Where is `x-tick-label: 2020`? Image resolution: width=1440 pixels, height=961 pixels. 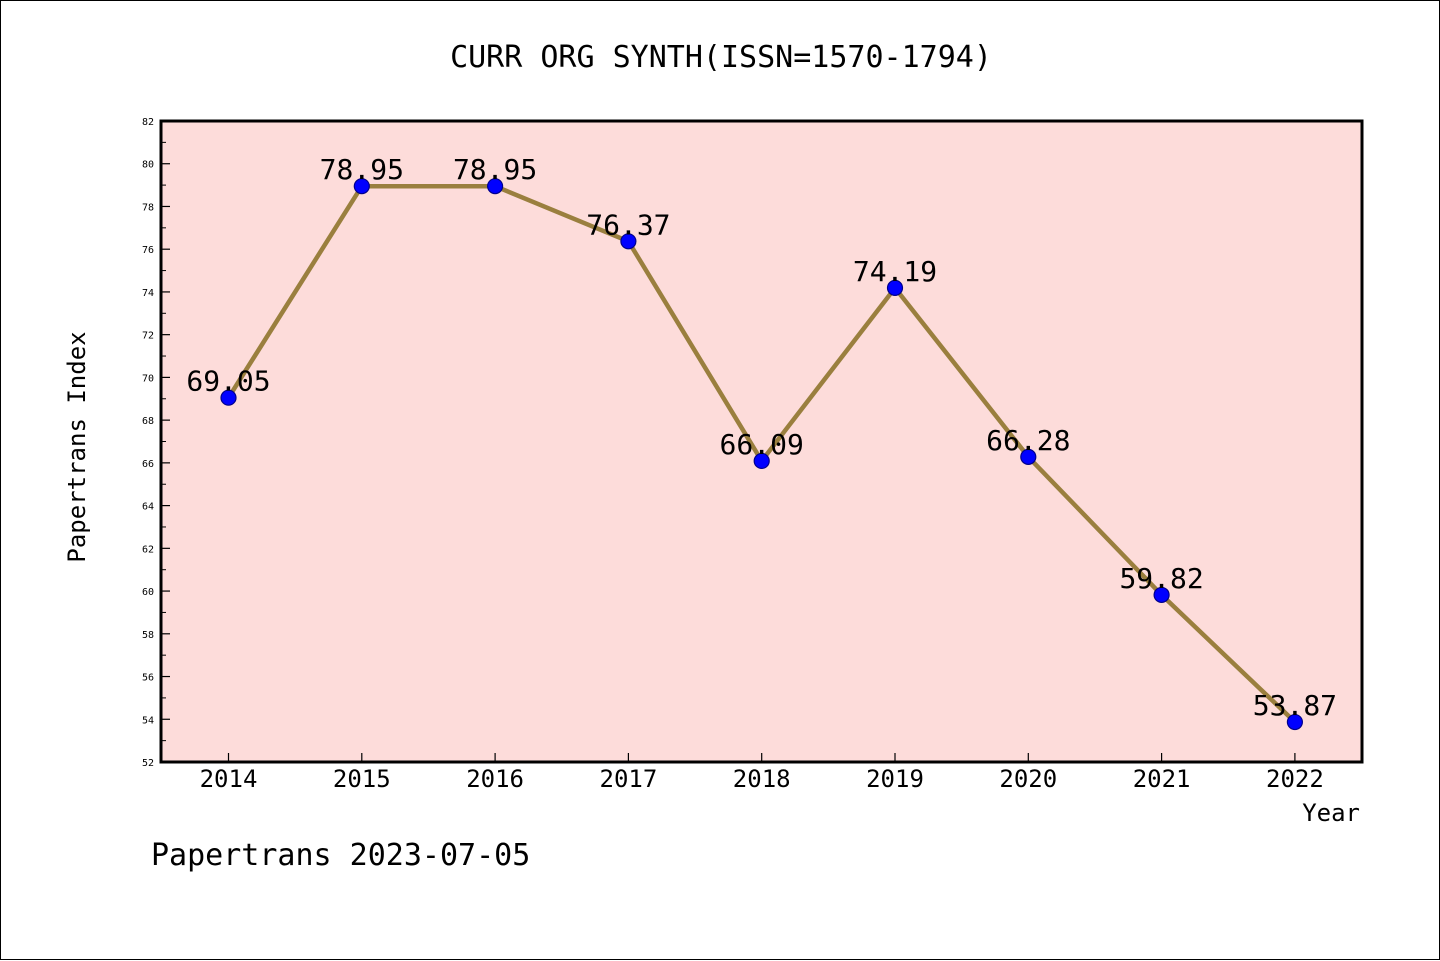 x-tick-label: 2020 is located at coordinates (1028, 779).